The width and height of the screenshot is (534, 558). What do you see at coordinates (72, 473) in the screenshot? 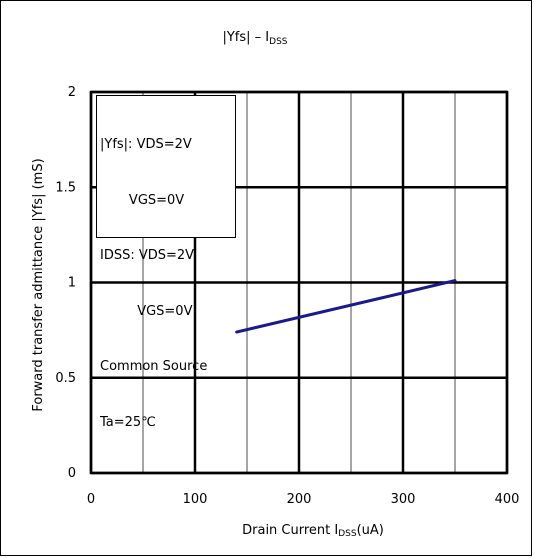
I see `y-tick-label: 0` at bounding box center [72, 473].